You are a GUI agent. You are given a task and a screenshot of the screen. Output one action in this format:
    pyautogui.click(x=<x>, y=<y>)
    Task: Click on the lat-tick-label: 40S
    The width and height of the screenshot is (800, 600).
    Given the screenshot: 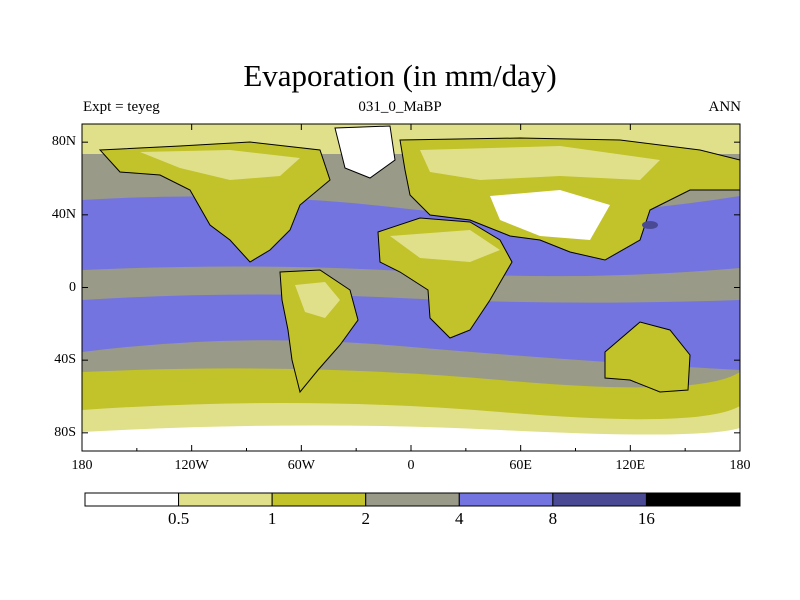 What is the action you would take?
    pyautogui.click(x=65, y=360)
    